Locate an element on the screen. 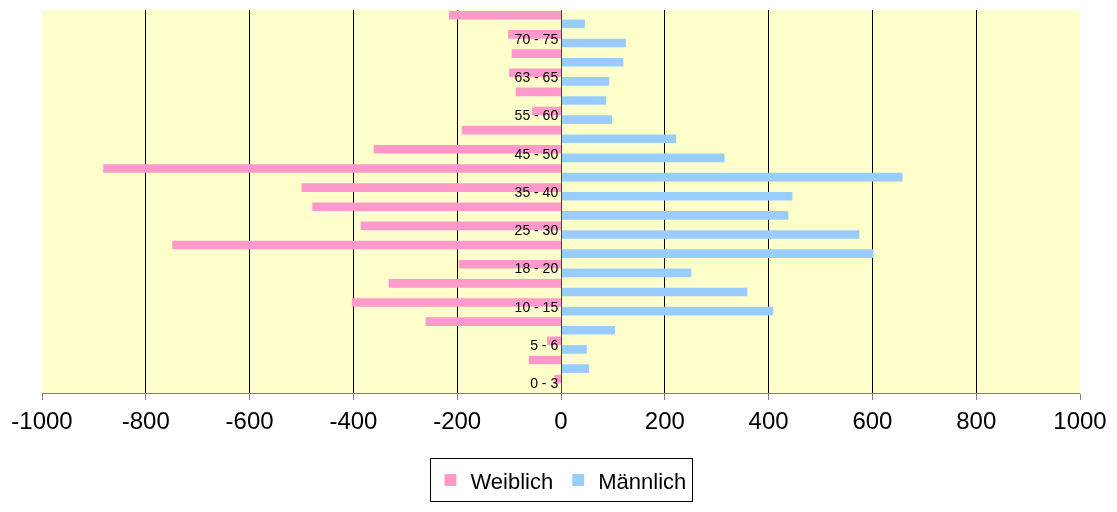 Image resolution: width=1117 pixels, height=512 pixels. legend-label: Weiblich is located at coordinates (512, 481).